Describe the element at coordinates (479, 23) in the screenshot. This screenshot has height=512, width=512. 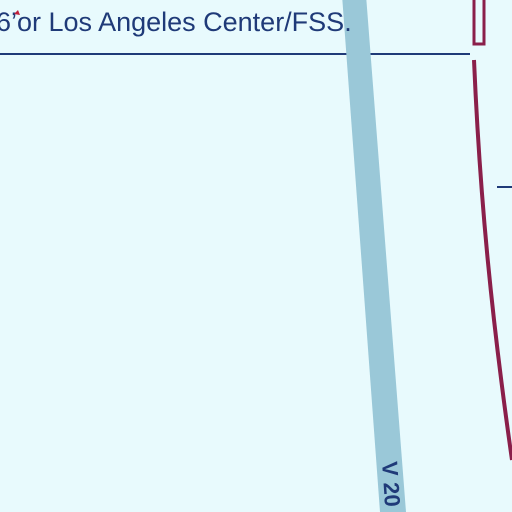
I see `airspace-box-edge` at that location.